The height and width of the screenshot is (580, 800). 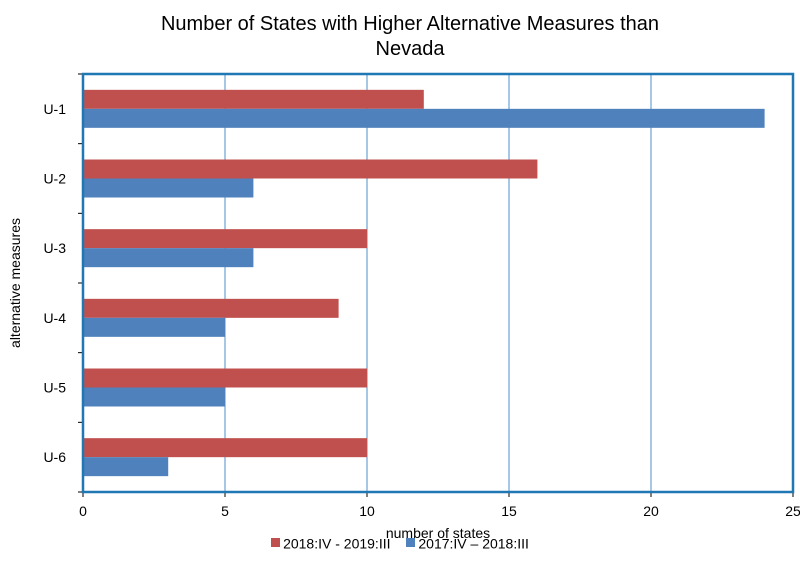 I want to click on x-tick-label-15: 15, so click(x=509, y=511).